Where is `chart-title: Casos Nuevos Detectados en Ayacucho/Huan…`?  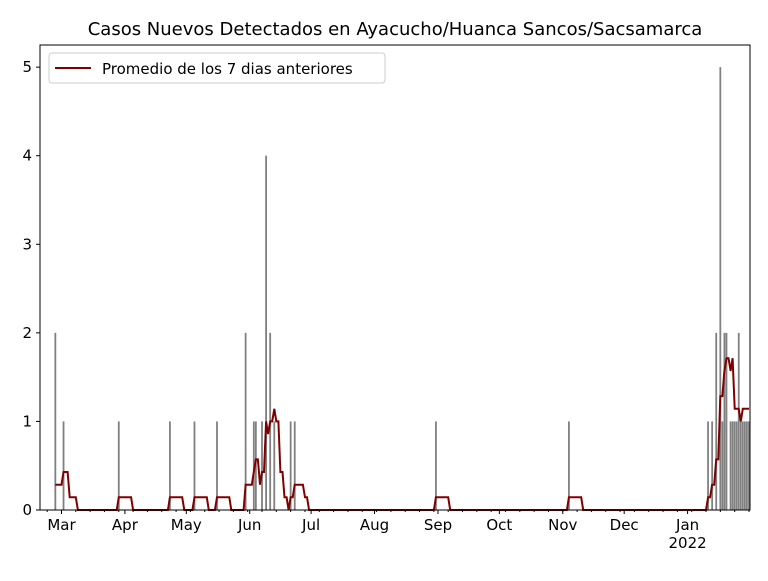 chart-title: Casos Nuevos Detectados en Ayacucho/Huan… is located at coordinates (395, 29).